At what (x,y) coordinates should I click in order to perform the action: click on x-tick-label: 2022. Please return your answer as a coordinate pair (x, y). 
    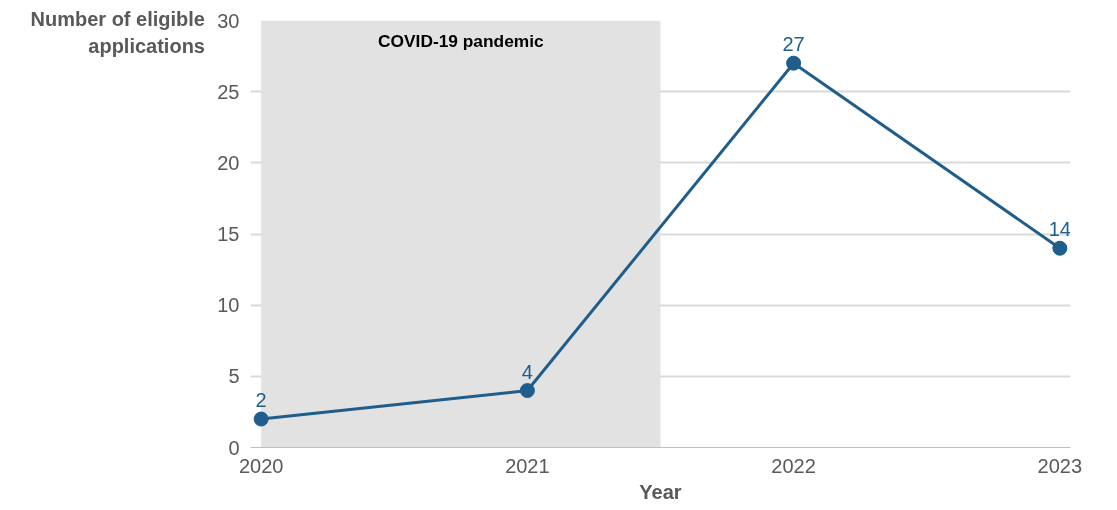
    Looking at the image, I should click on (793, 465).